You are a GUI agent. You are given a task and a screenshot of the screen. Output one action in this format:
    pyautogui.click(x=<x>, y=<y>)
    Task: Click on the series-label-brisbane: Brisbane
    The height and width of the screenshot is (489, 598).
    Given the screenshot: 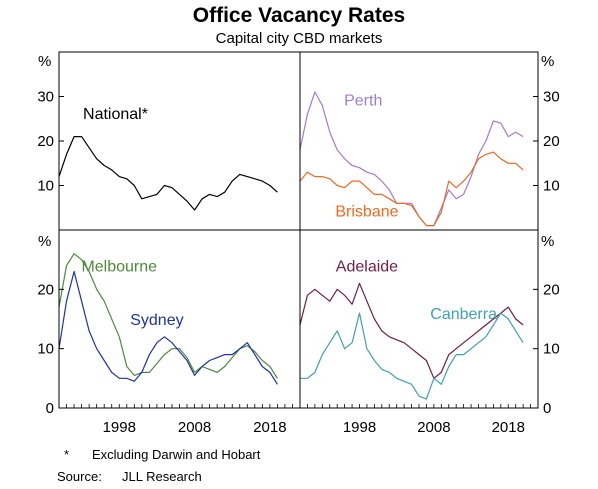 What is the action you would take?
    pyautogui.click(x=366, y=212)
    